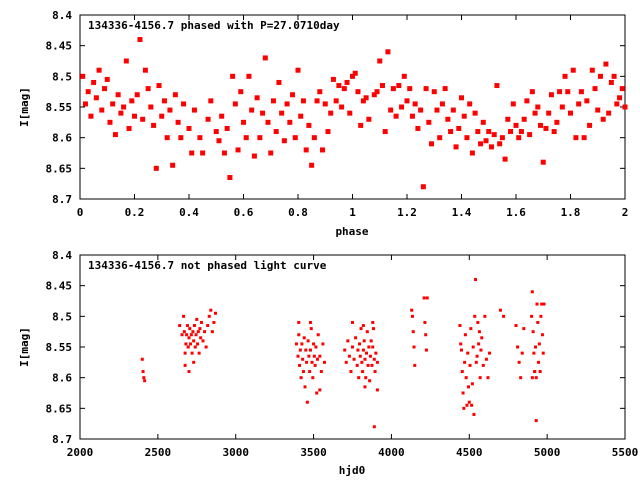 Image resolution: width=640 pixels, height=480 pixels. Describe the element at coordinates (547, 452) in the screenshot. I see `unphased-x-tick-label: 5000` at that location.